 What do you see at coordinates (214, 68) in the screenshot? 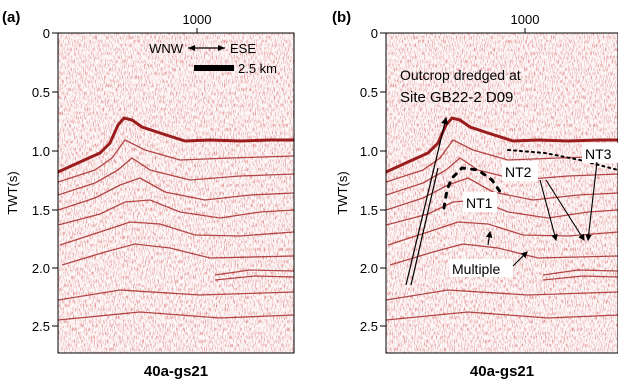
I see `panel-a-scale-bar` at bounding box center [214, 68].